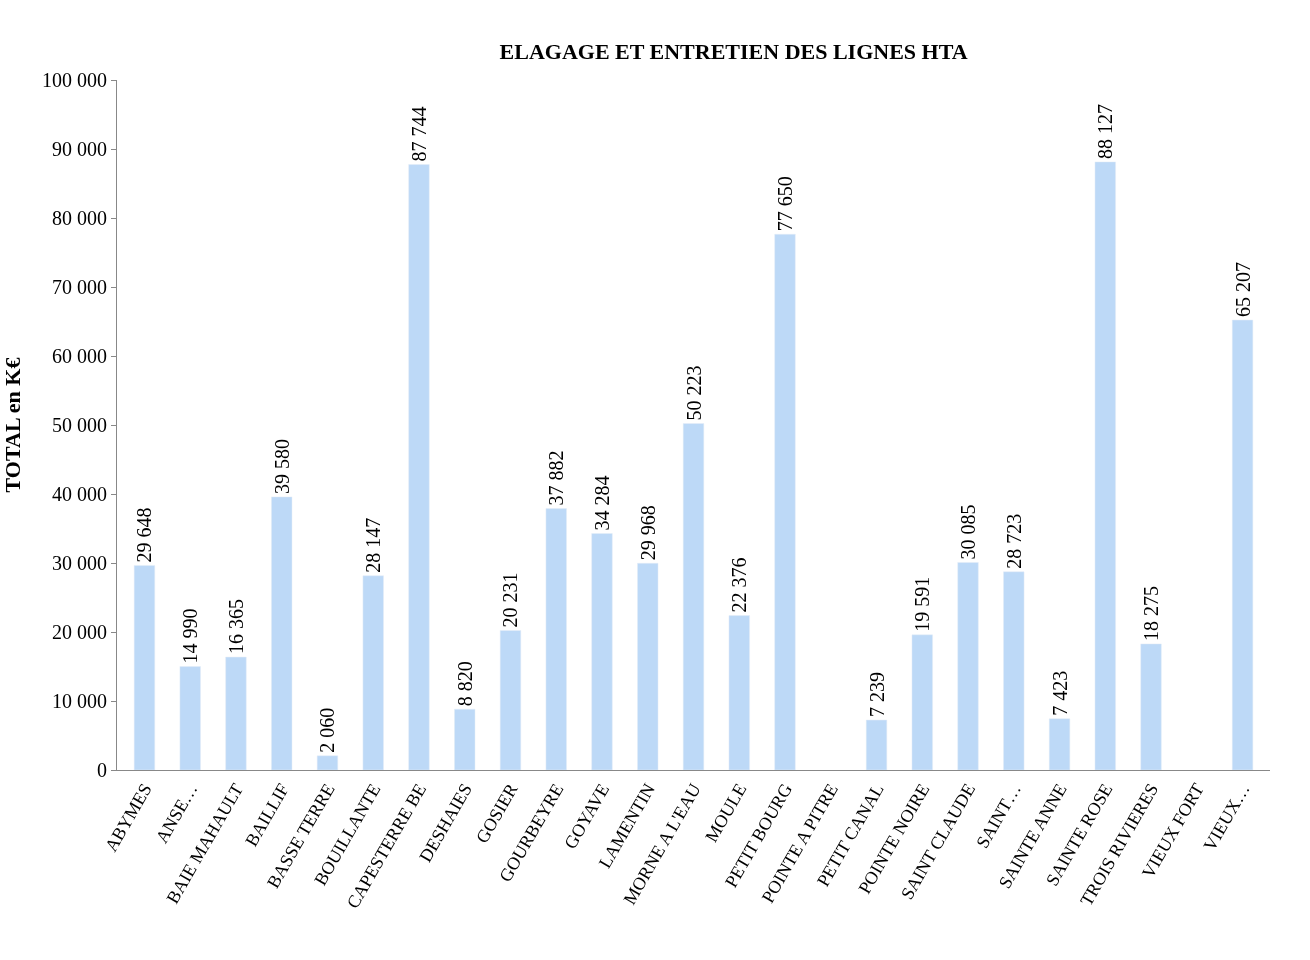 The width and height of the screenshot is (1310, 960). Describe the element at coordinates (1151, 613) in the screenshot. I see `data-label: 18 275` at that location.